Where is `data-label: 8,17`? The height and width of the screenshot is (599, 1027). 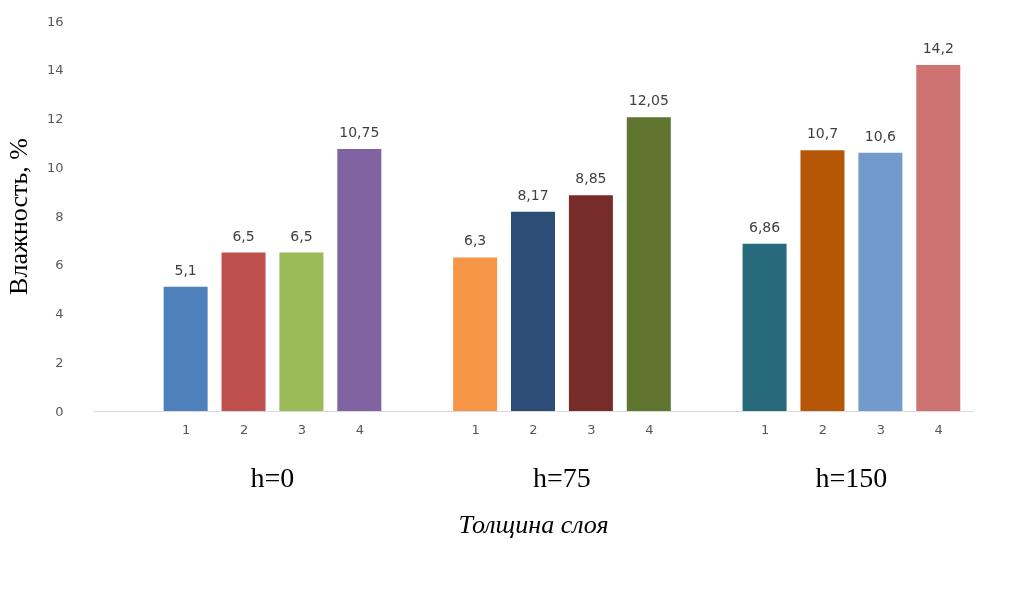 data-label: 8,17 is located at coordinates (533, 194).